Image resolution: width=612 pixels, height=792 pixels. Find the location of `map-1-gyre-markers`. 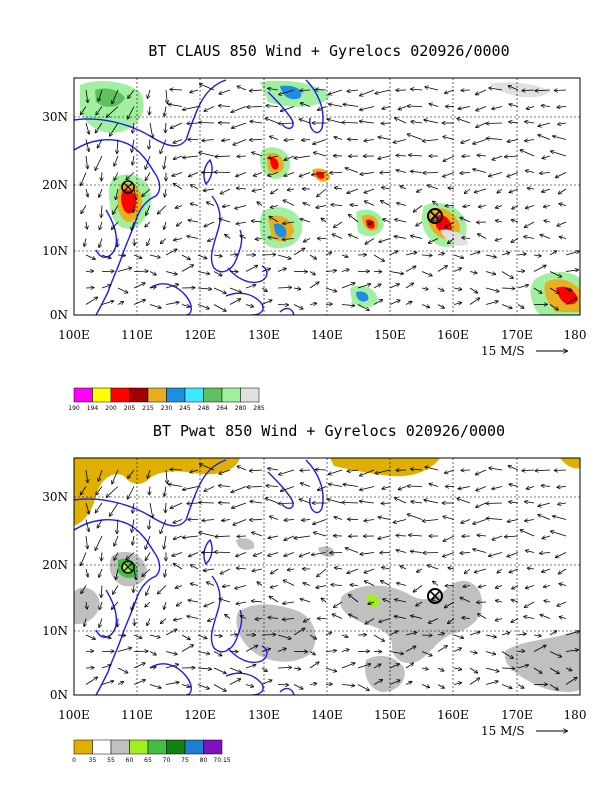

map-1-gyre-markers is located at coordinates (282, 202).